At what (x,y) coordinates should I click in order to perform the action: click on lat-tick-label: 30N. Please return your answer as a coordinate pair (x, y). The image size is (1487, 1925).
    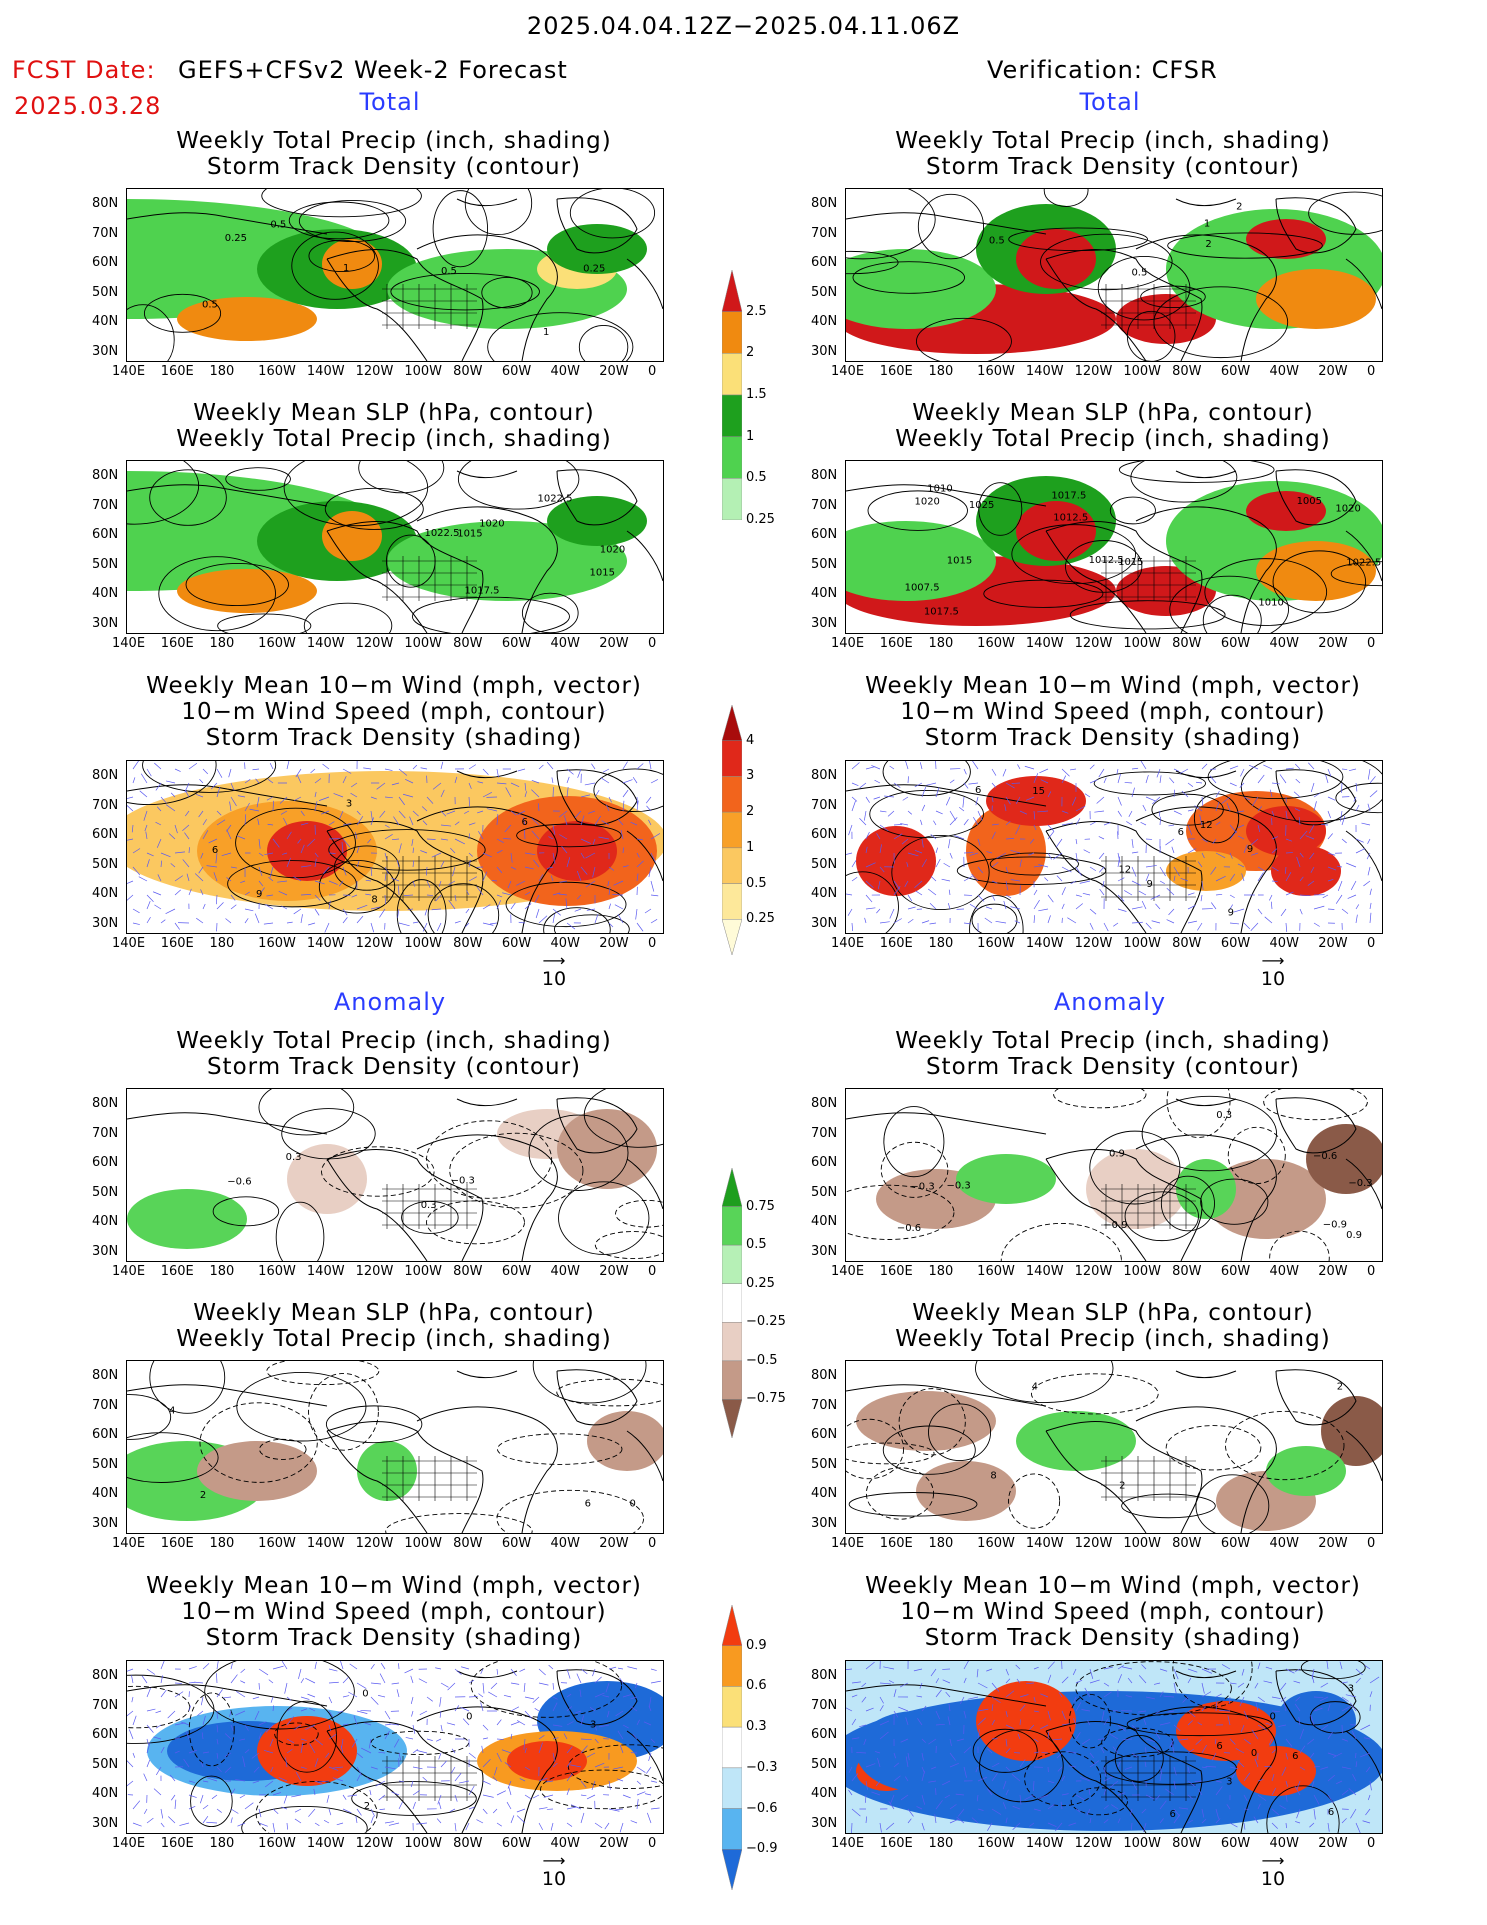
    Looking at the image, I should click on (824, 1523).